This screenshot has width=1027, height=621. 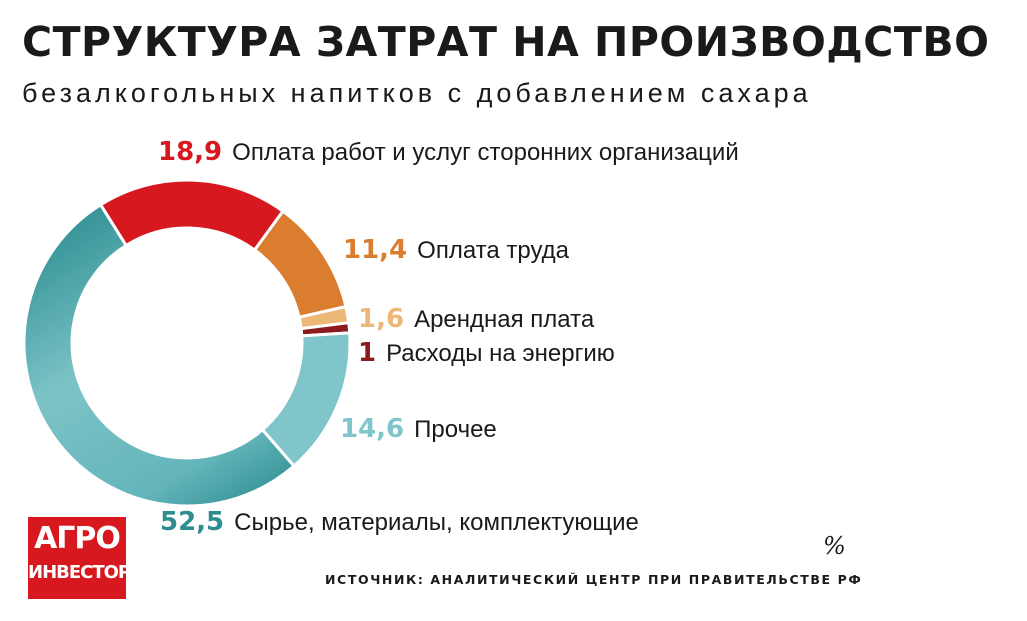 What do you see at coordinates (504, 319) in the screenshot?
I see `slice-category: Арендная плата` at bounding box center [504, 319].